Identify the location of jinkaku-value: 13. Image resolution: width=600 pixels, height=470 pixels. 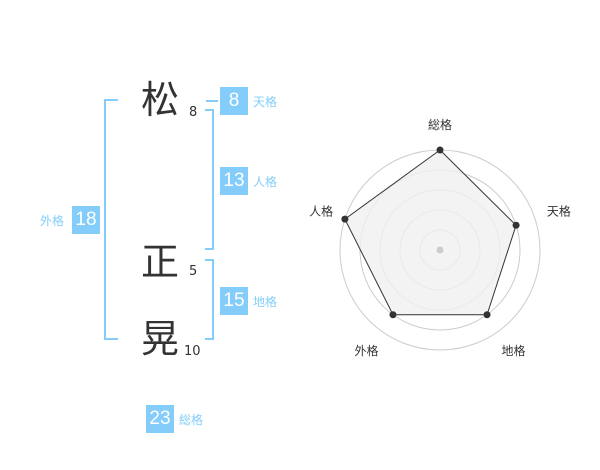
(234, 181).